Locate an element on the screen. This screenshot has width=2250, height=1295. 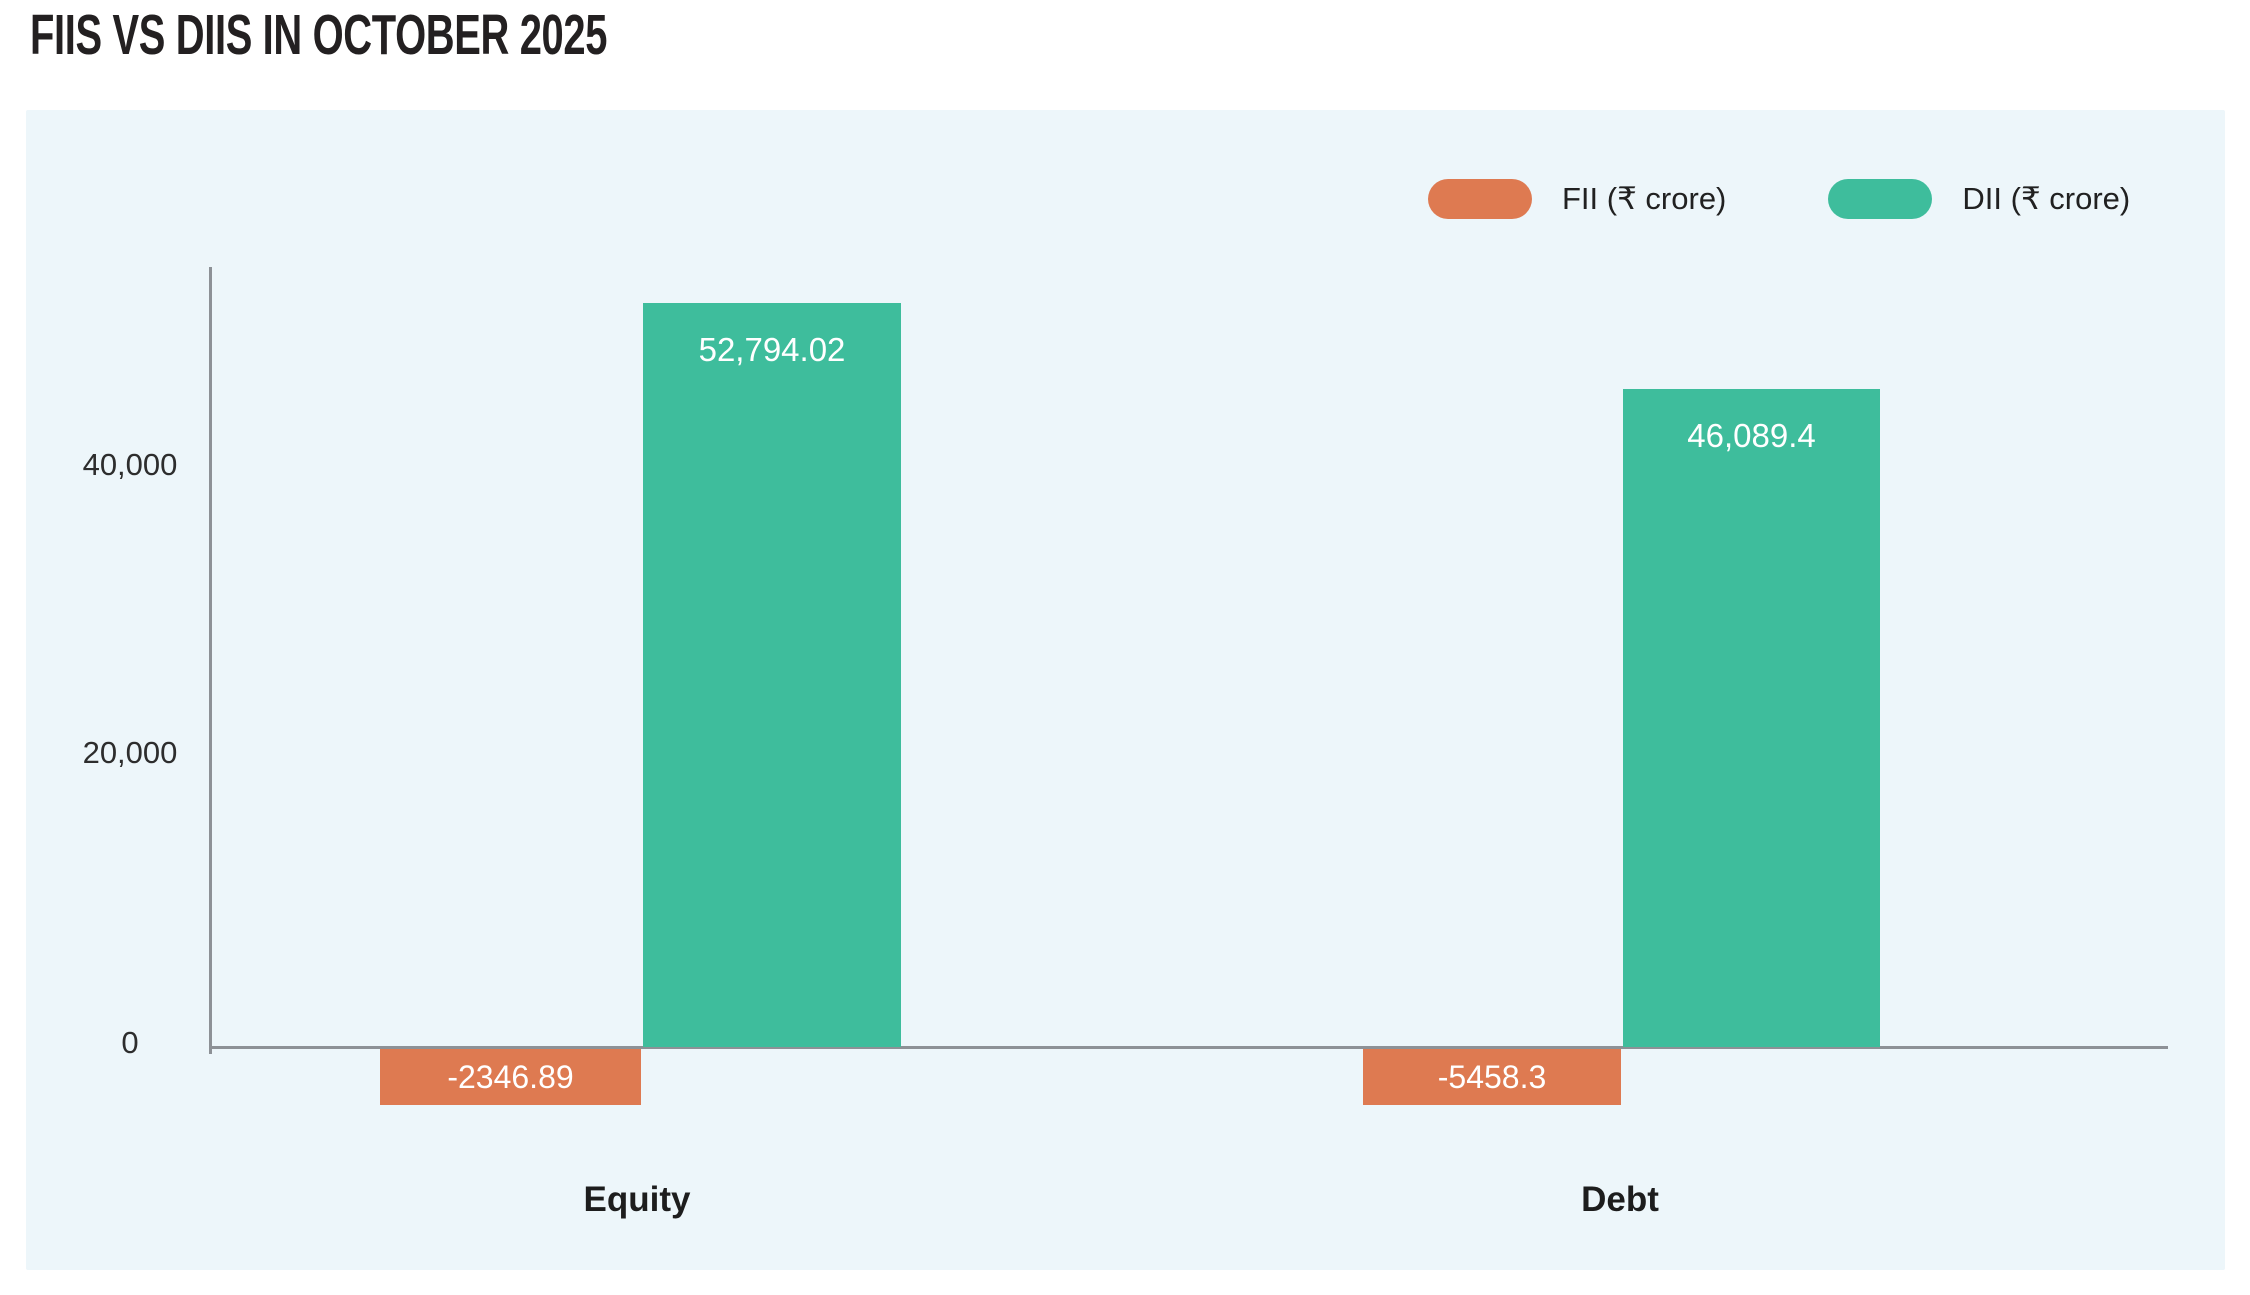
y-tick-20000: 20,000 is located at coordinates (130, 752).